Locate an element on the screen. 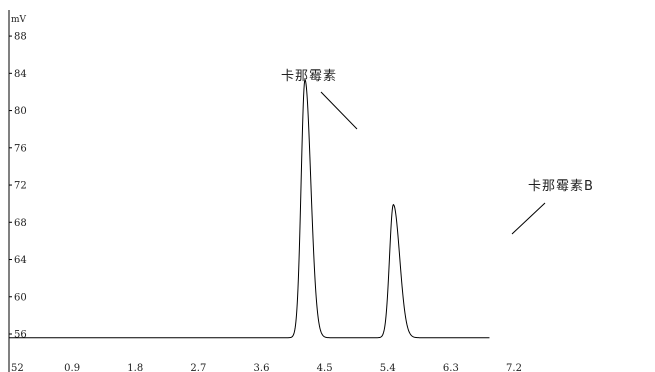 This screenshot has width=655, height=372. y-axis-unit-label: mV is located at coordinates (19, 20).